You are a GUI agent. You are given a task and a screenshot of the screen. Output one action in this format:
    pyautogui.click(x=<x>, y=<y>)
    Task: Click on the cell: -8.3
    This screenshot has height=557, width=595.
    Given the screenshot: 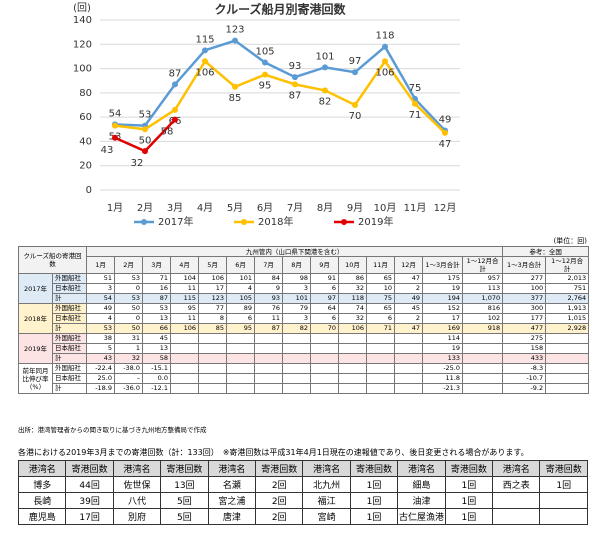 What is the action you would take?
    pyautogui.click(x=524, y=368)
    